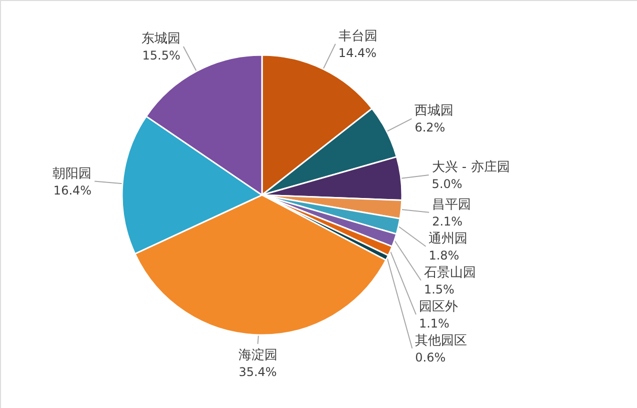  Describe the element at coordinates (448, 238) in the screenshot. I see `slice-label: 通州园` at that location.